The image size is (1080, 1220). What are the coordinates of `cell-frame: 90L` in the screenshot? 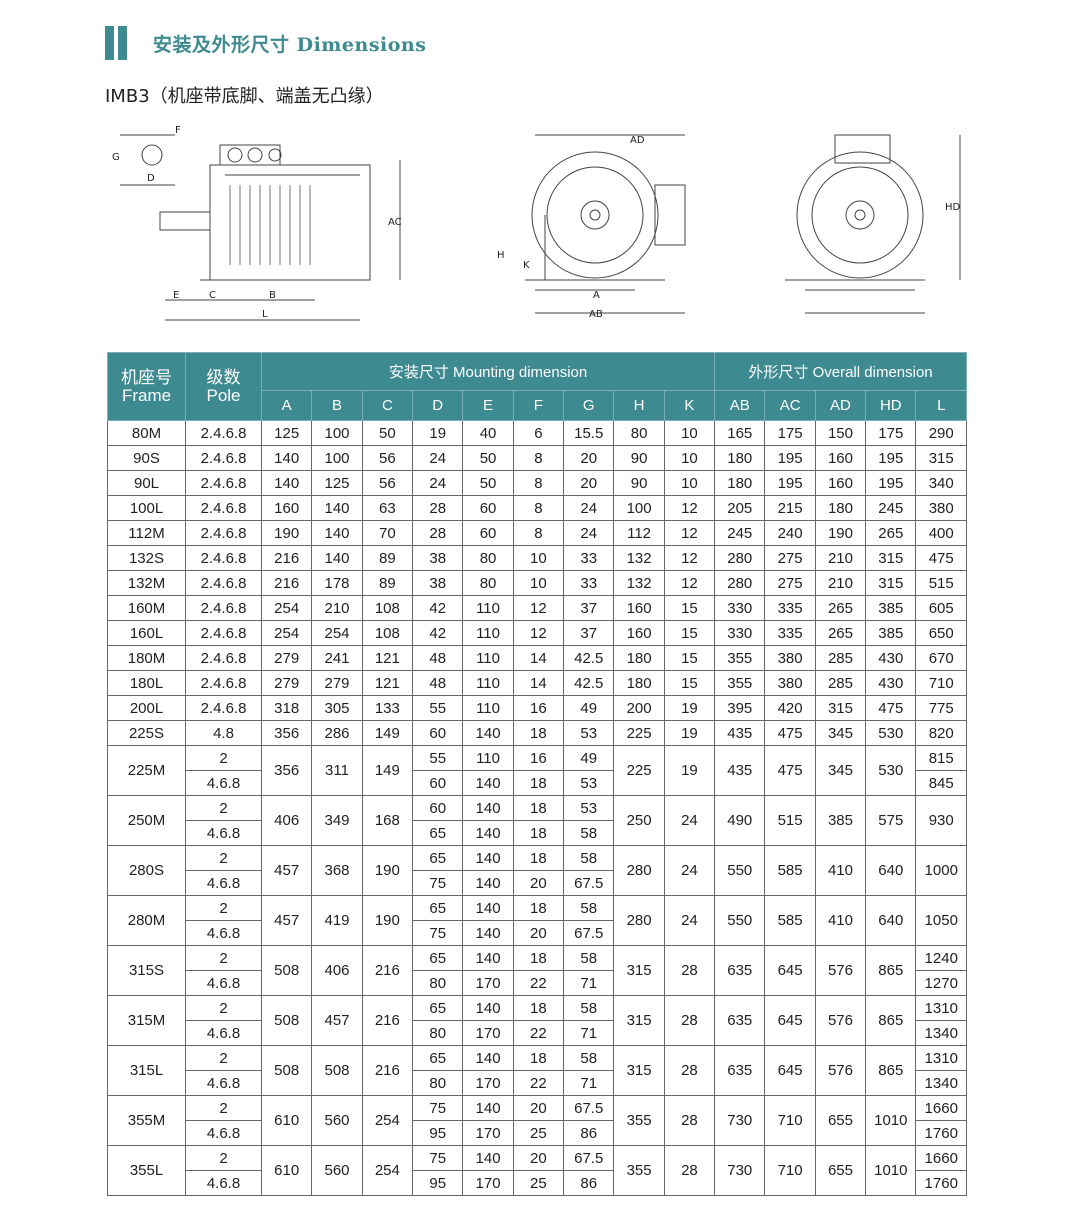 It's located at (146, 483).